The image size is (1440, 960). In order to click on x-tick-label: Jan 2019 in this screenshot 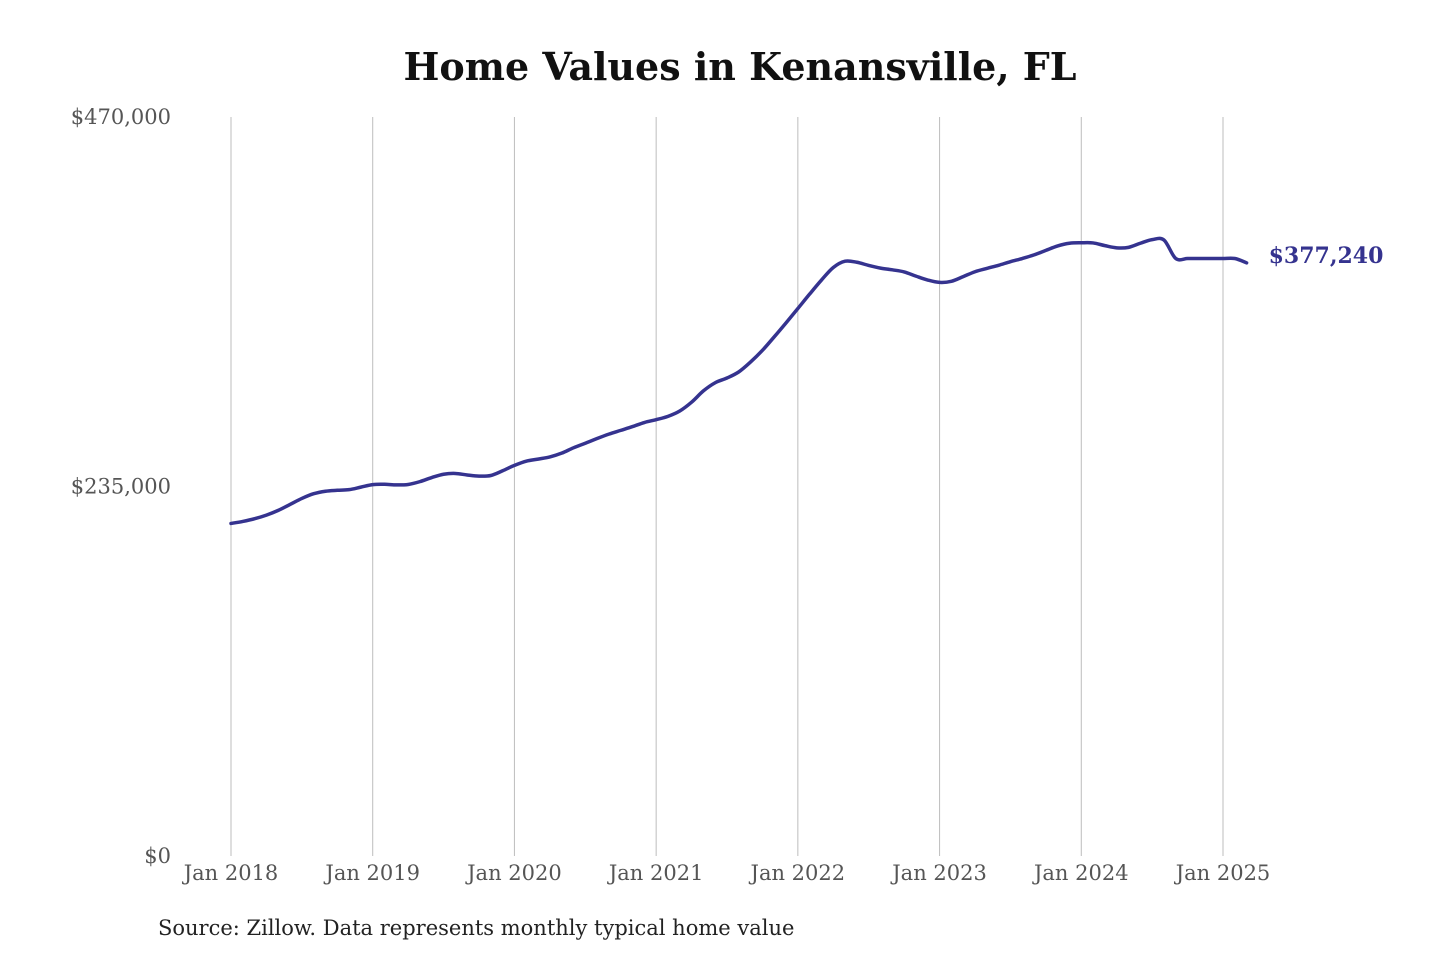, I will do `click(371, 873)`.